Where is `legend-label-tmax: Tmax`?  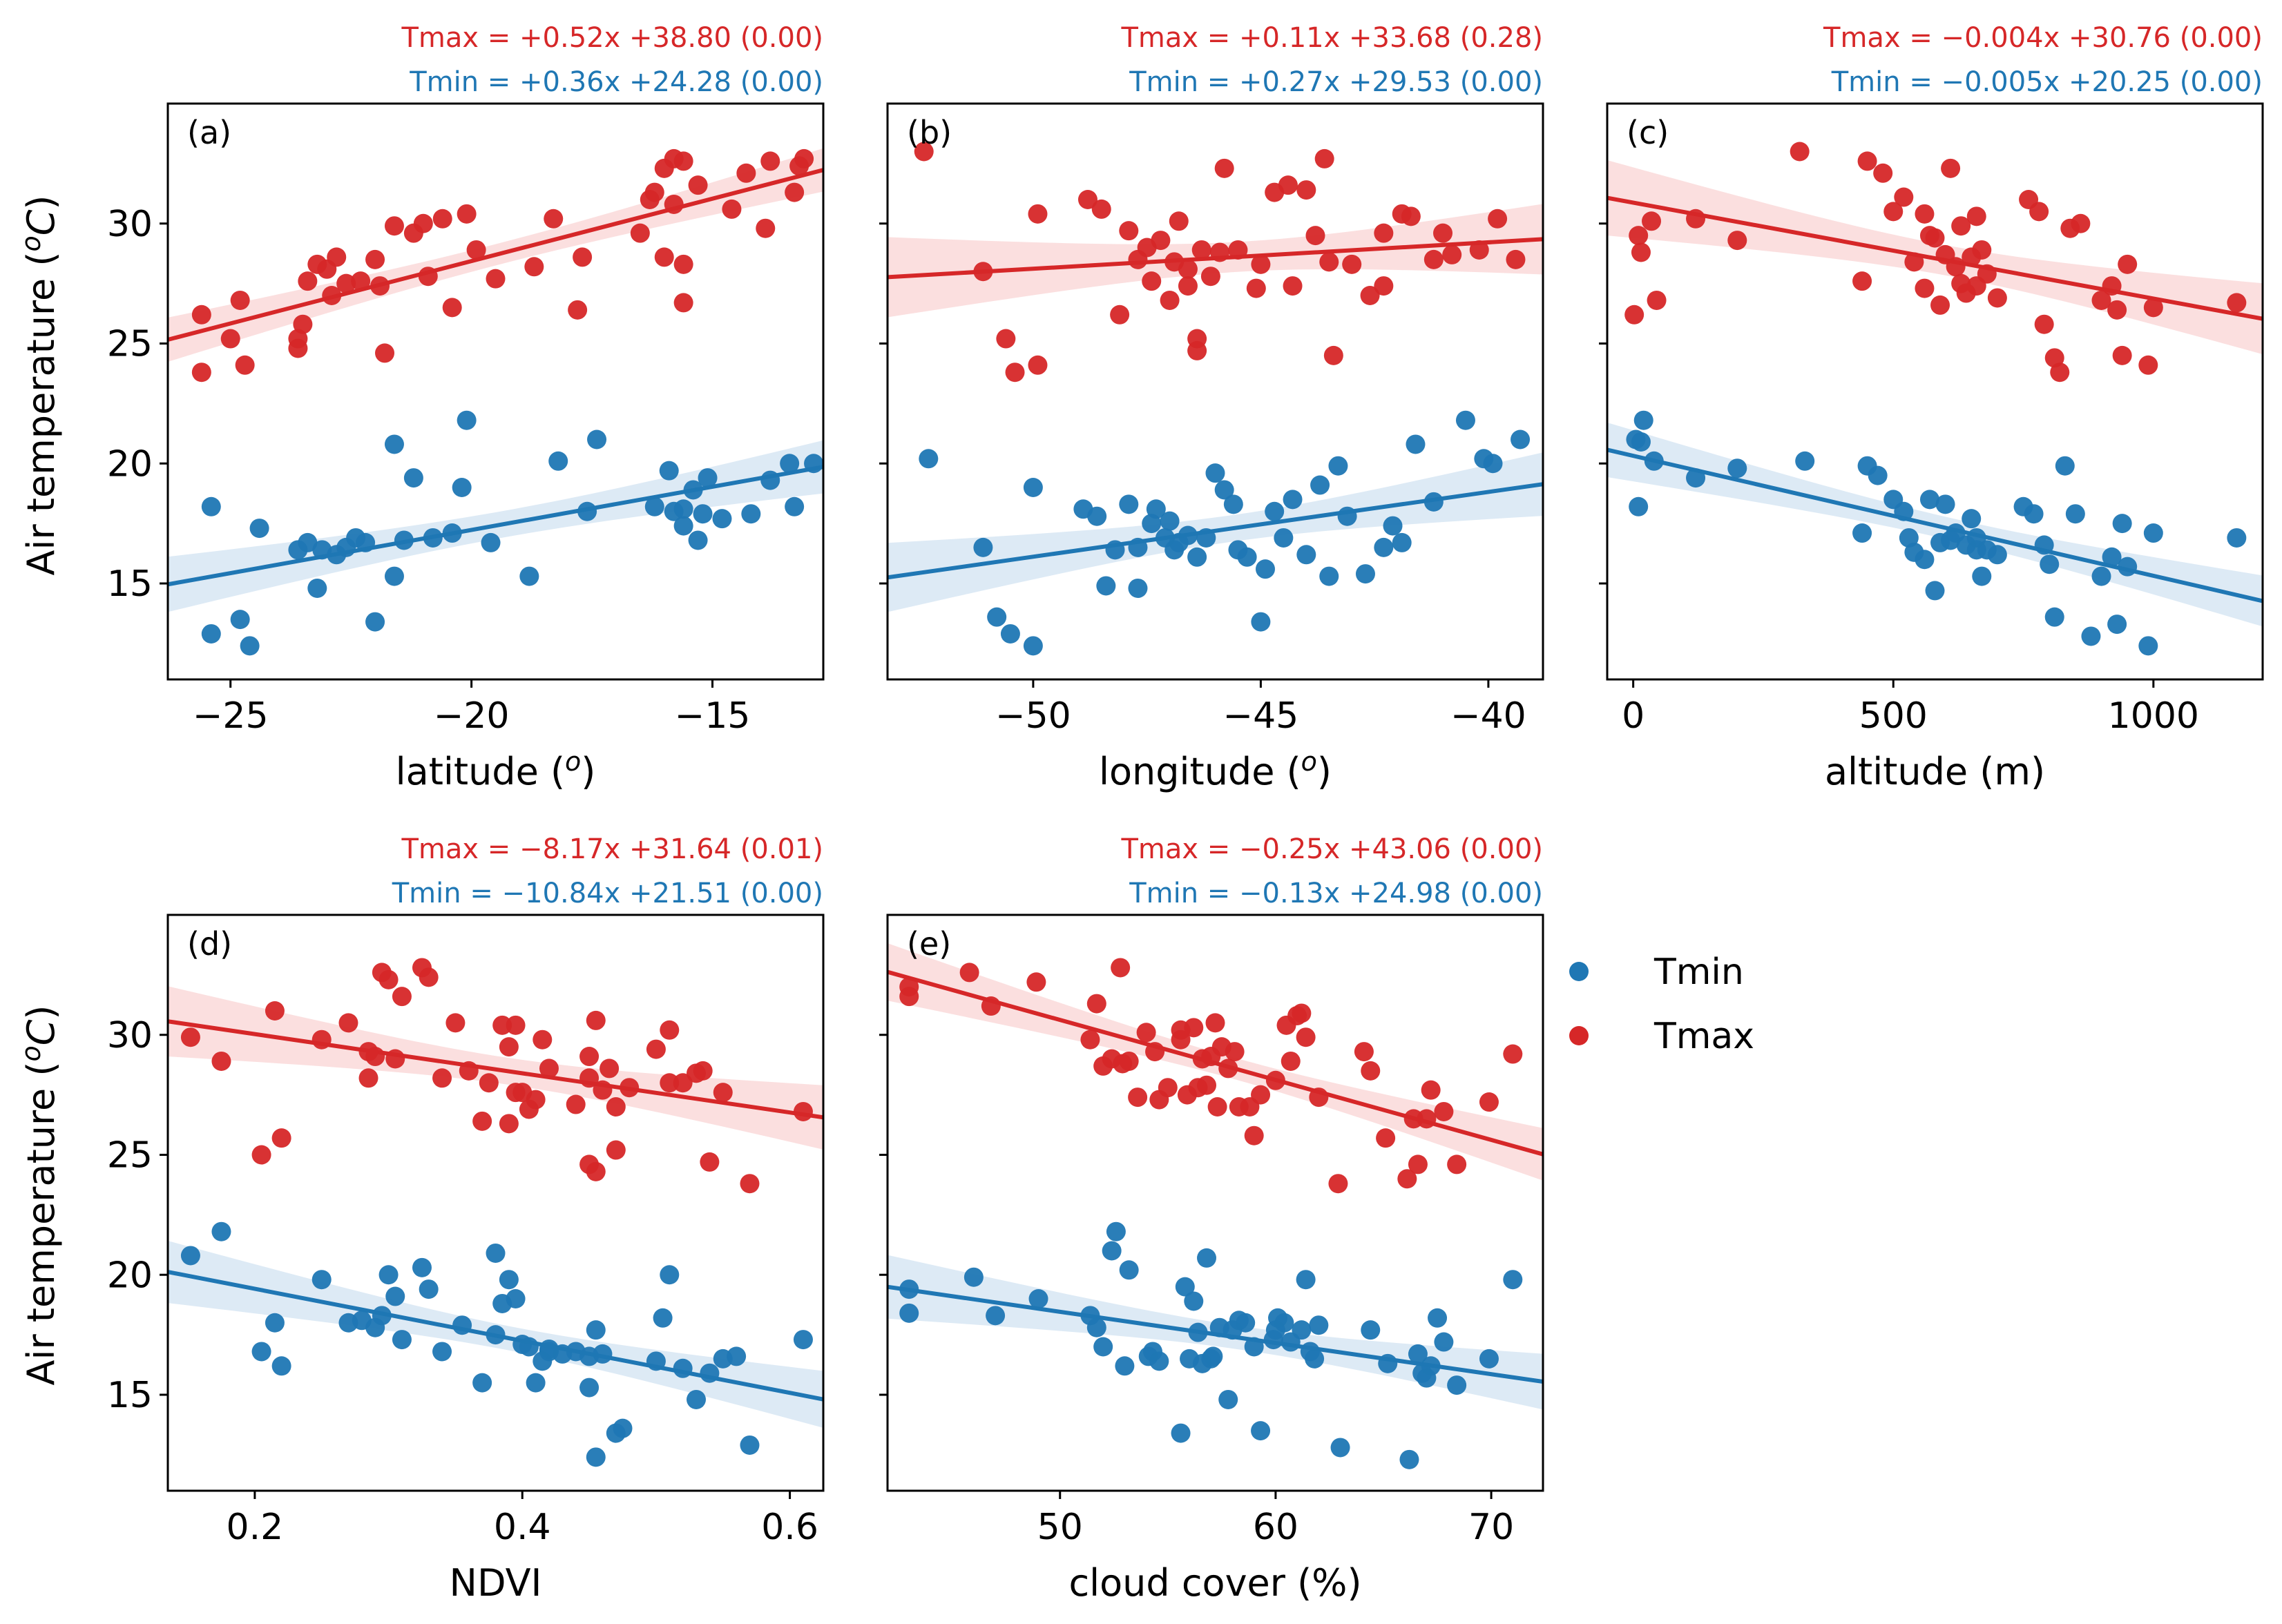 legend-label-tmax: Tmax is located at coordinates (1704, 1036).